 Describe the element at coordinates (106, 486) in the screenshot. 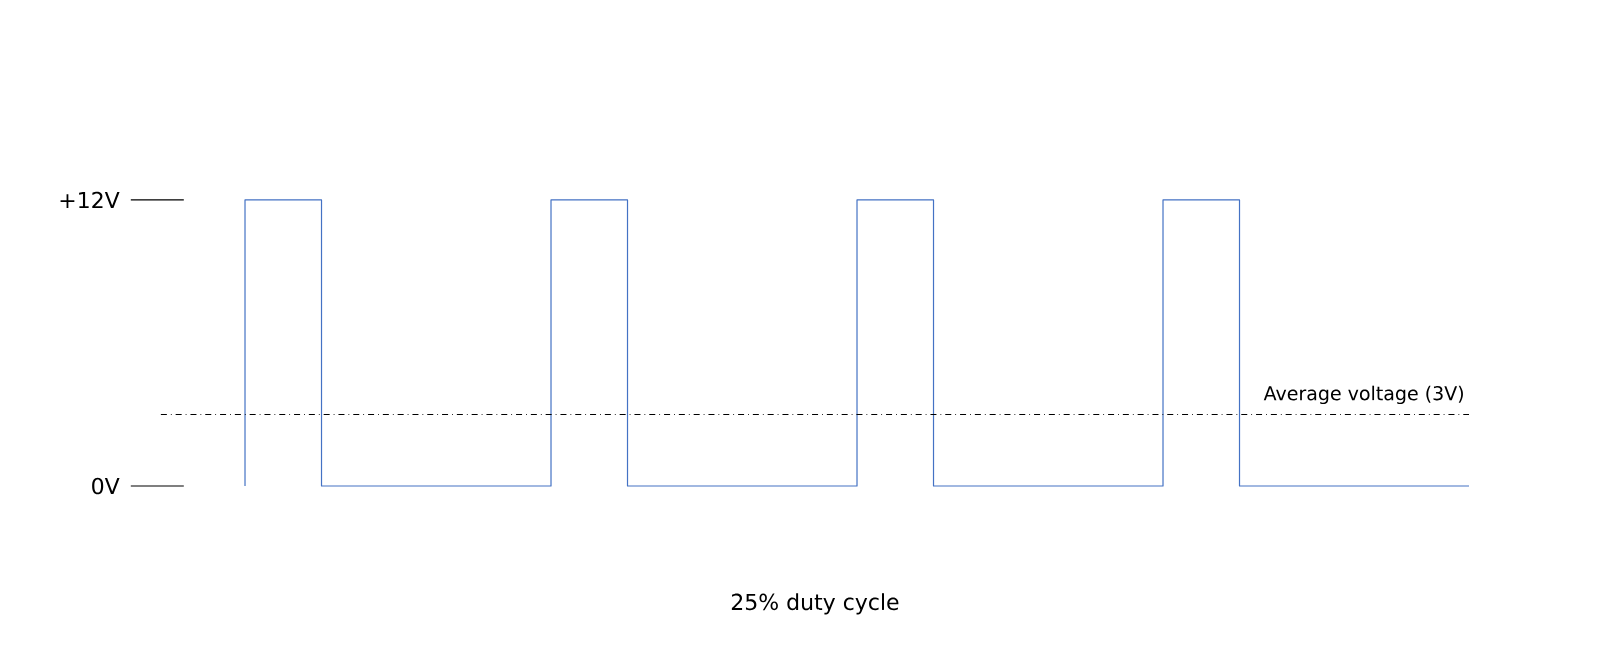

I see `y-tick-label: 0V` at that location.